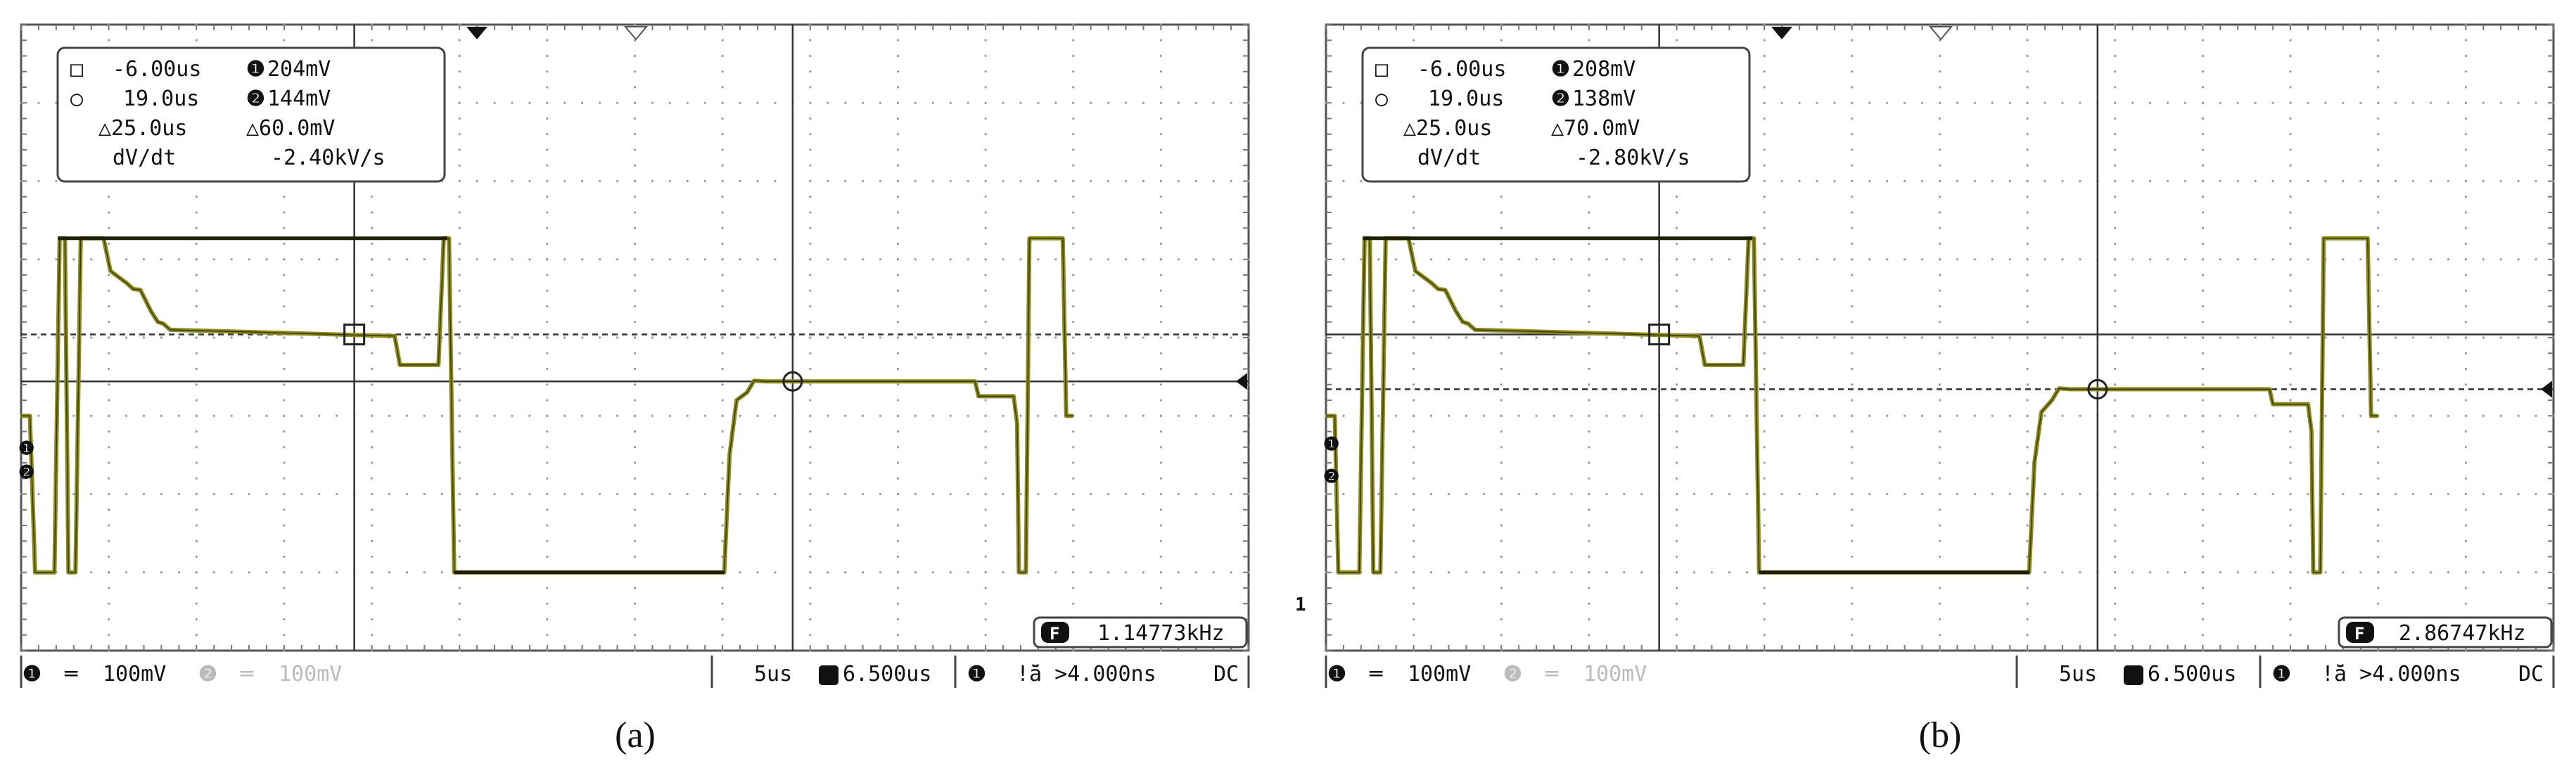 The width and height of the screenshot is (2576, 773). I want to click on trigger-level-marker, so click(2546, 390).